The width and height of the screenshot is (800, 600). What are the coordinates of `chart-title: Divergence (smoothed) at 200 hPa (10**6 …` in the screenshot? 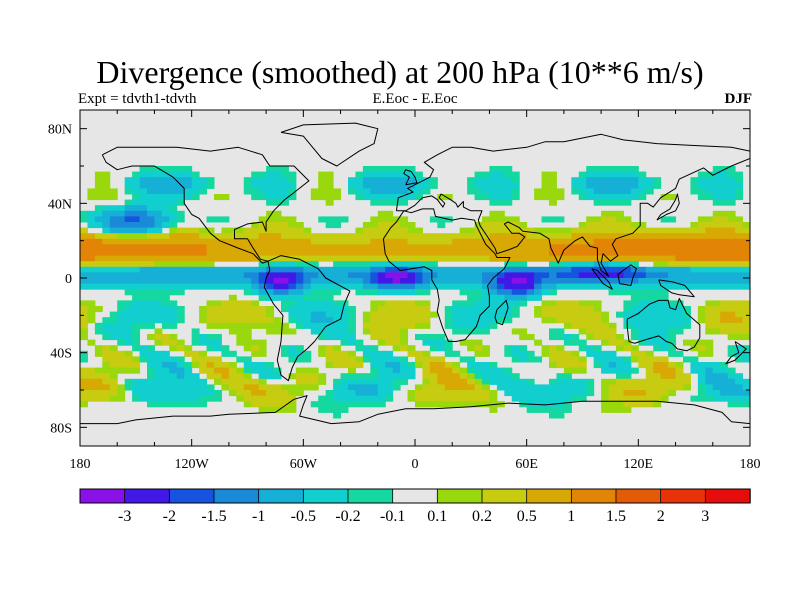 It's located at (400, 72).